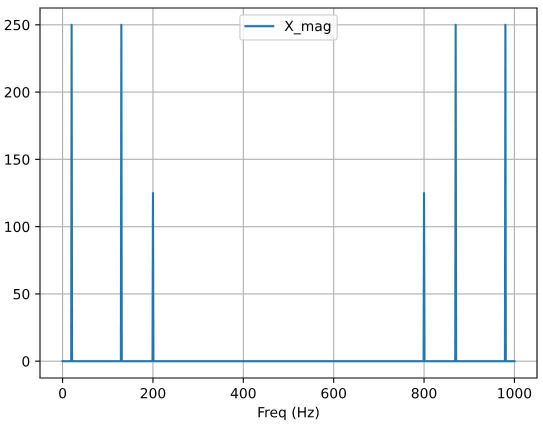  I want to click on x-axis-title: Freq (Hz), so click(288, 413).